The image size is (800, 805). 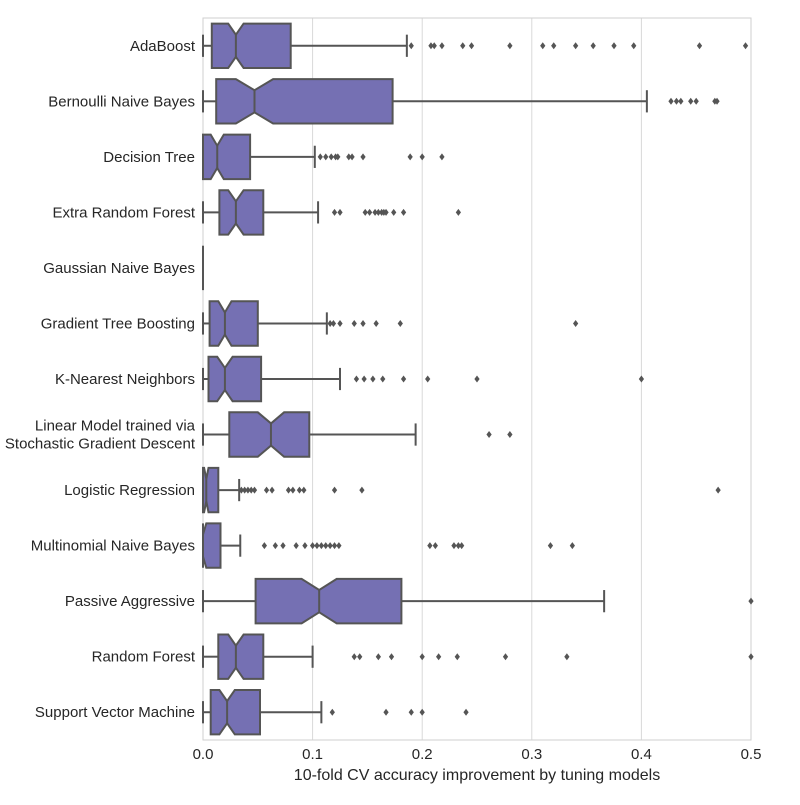 I want to click on category-label: Passive Aggressive, so click(x=130, y=601).